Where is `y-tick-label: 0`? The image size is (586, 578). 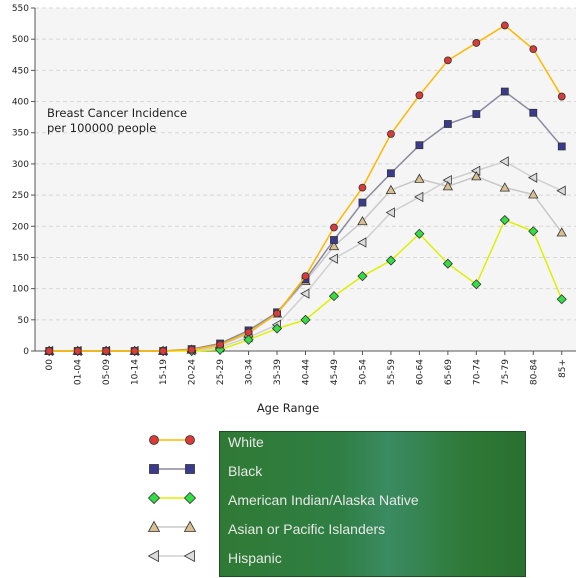
y-tick-label: 0 is located at coordinates (26, 352).